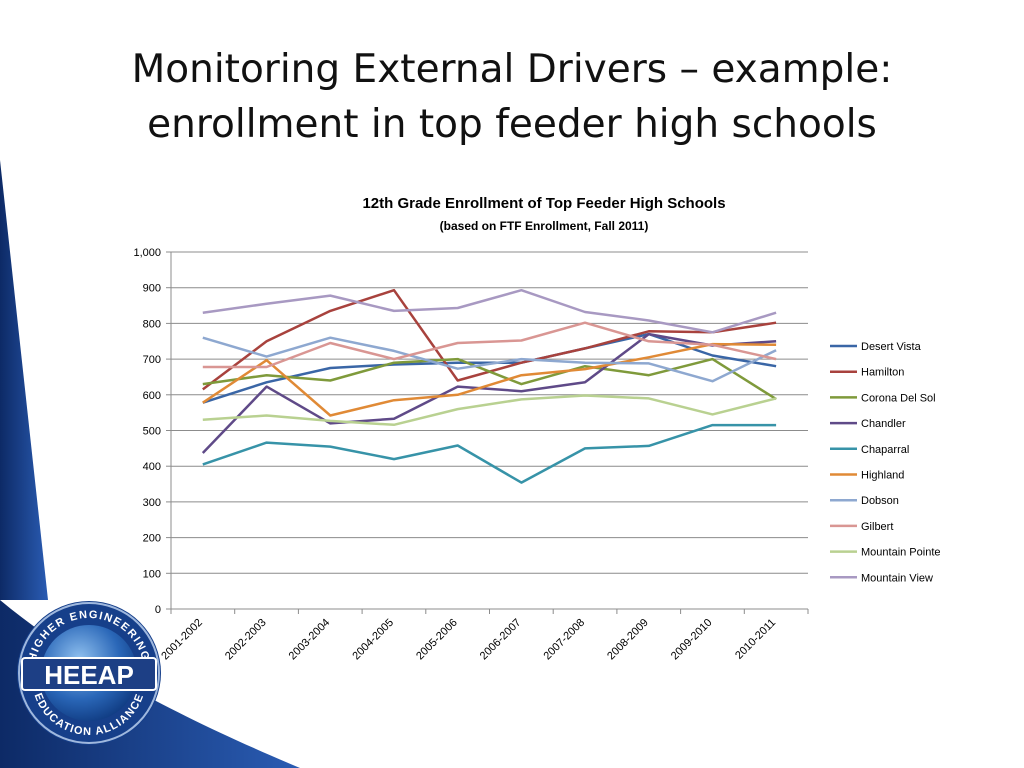 The image size is (1024, 768). I want to click on x-tick-label: 2009-2010, so click(692, 640).